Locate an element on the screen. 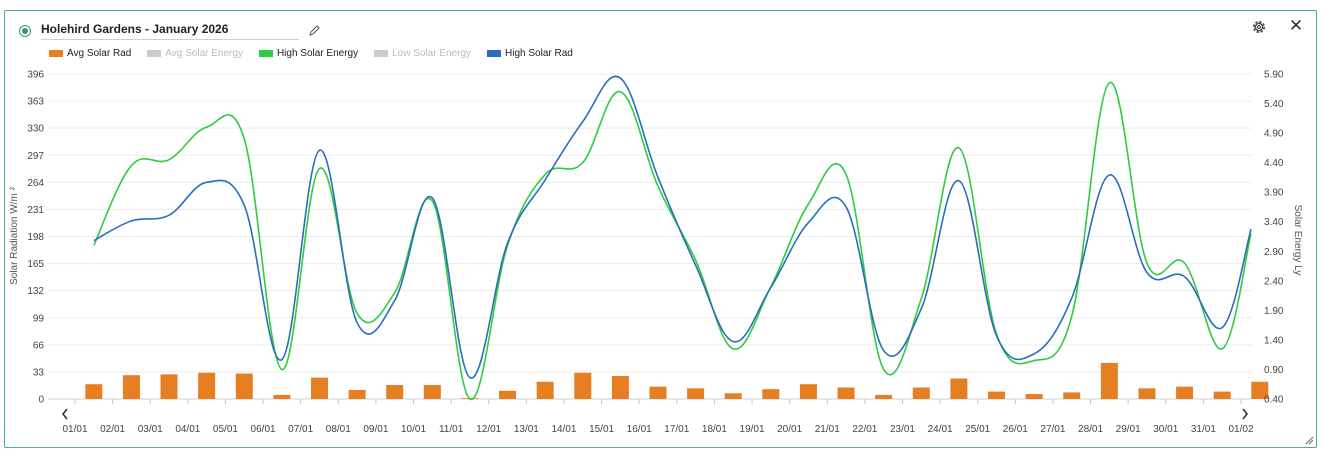  resize-handle-icon is located at coordinates (1309, 440).